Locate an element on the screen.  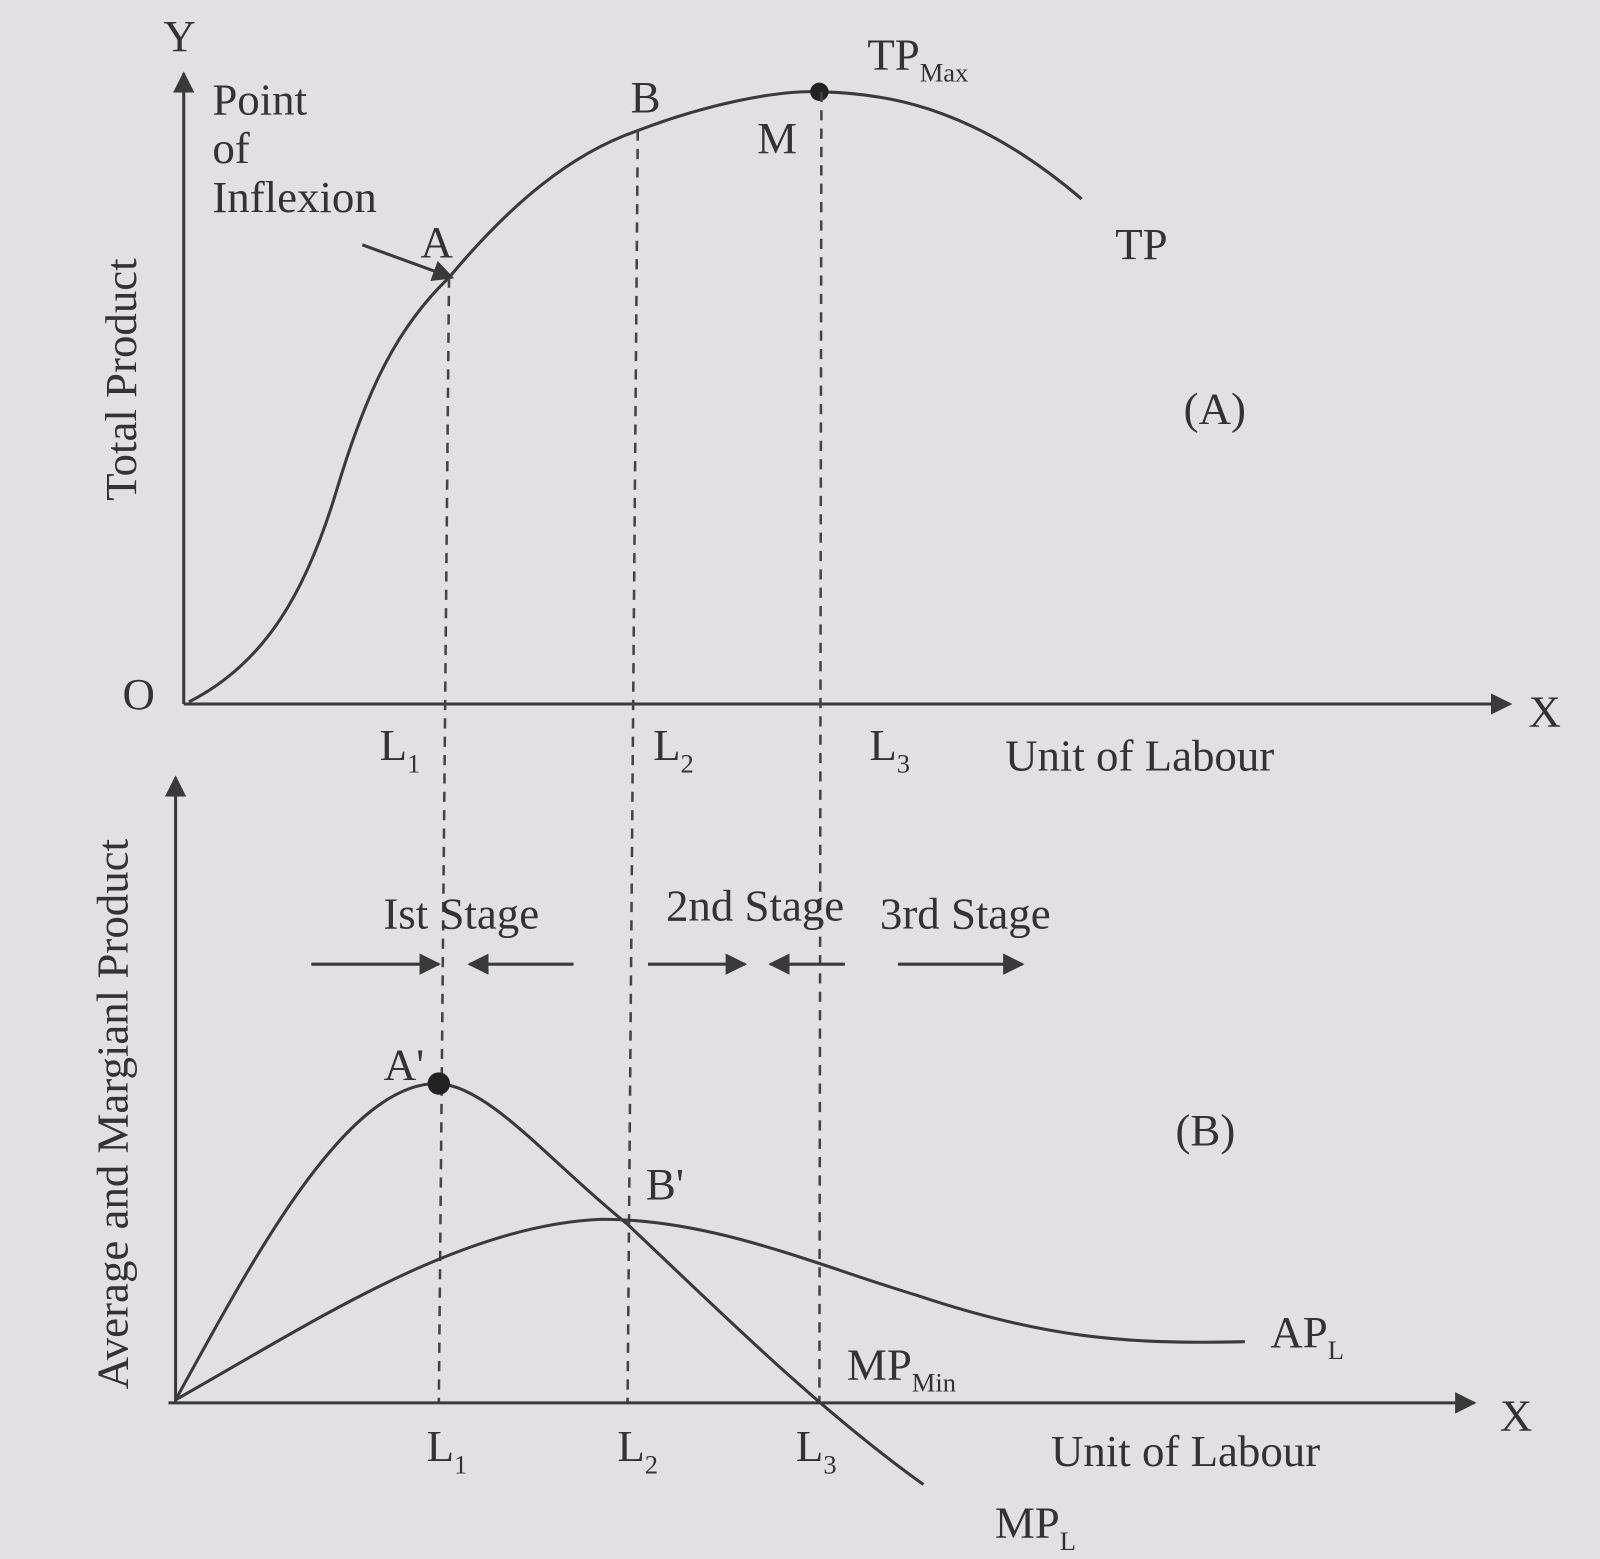
mp-label: MPL is located at coordinates (1035, 1527).